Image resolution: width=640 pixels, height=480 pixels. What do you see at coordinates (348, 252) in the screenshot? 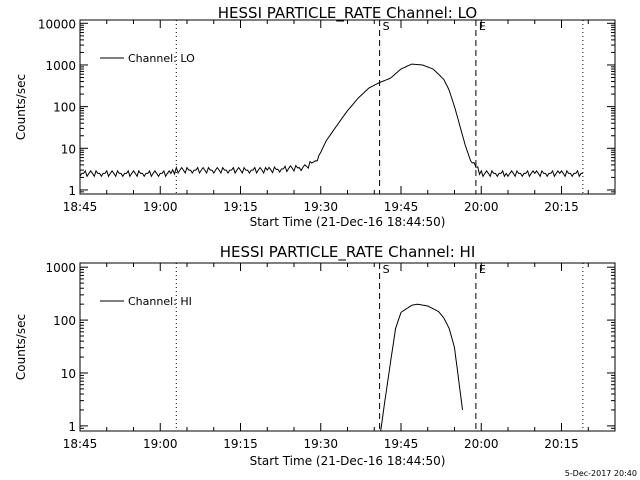
I see `chart-title: HESSI PARTICLE_RATE Channel: HI` at bounding box center [348, 252].